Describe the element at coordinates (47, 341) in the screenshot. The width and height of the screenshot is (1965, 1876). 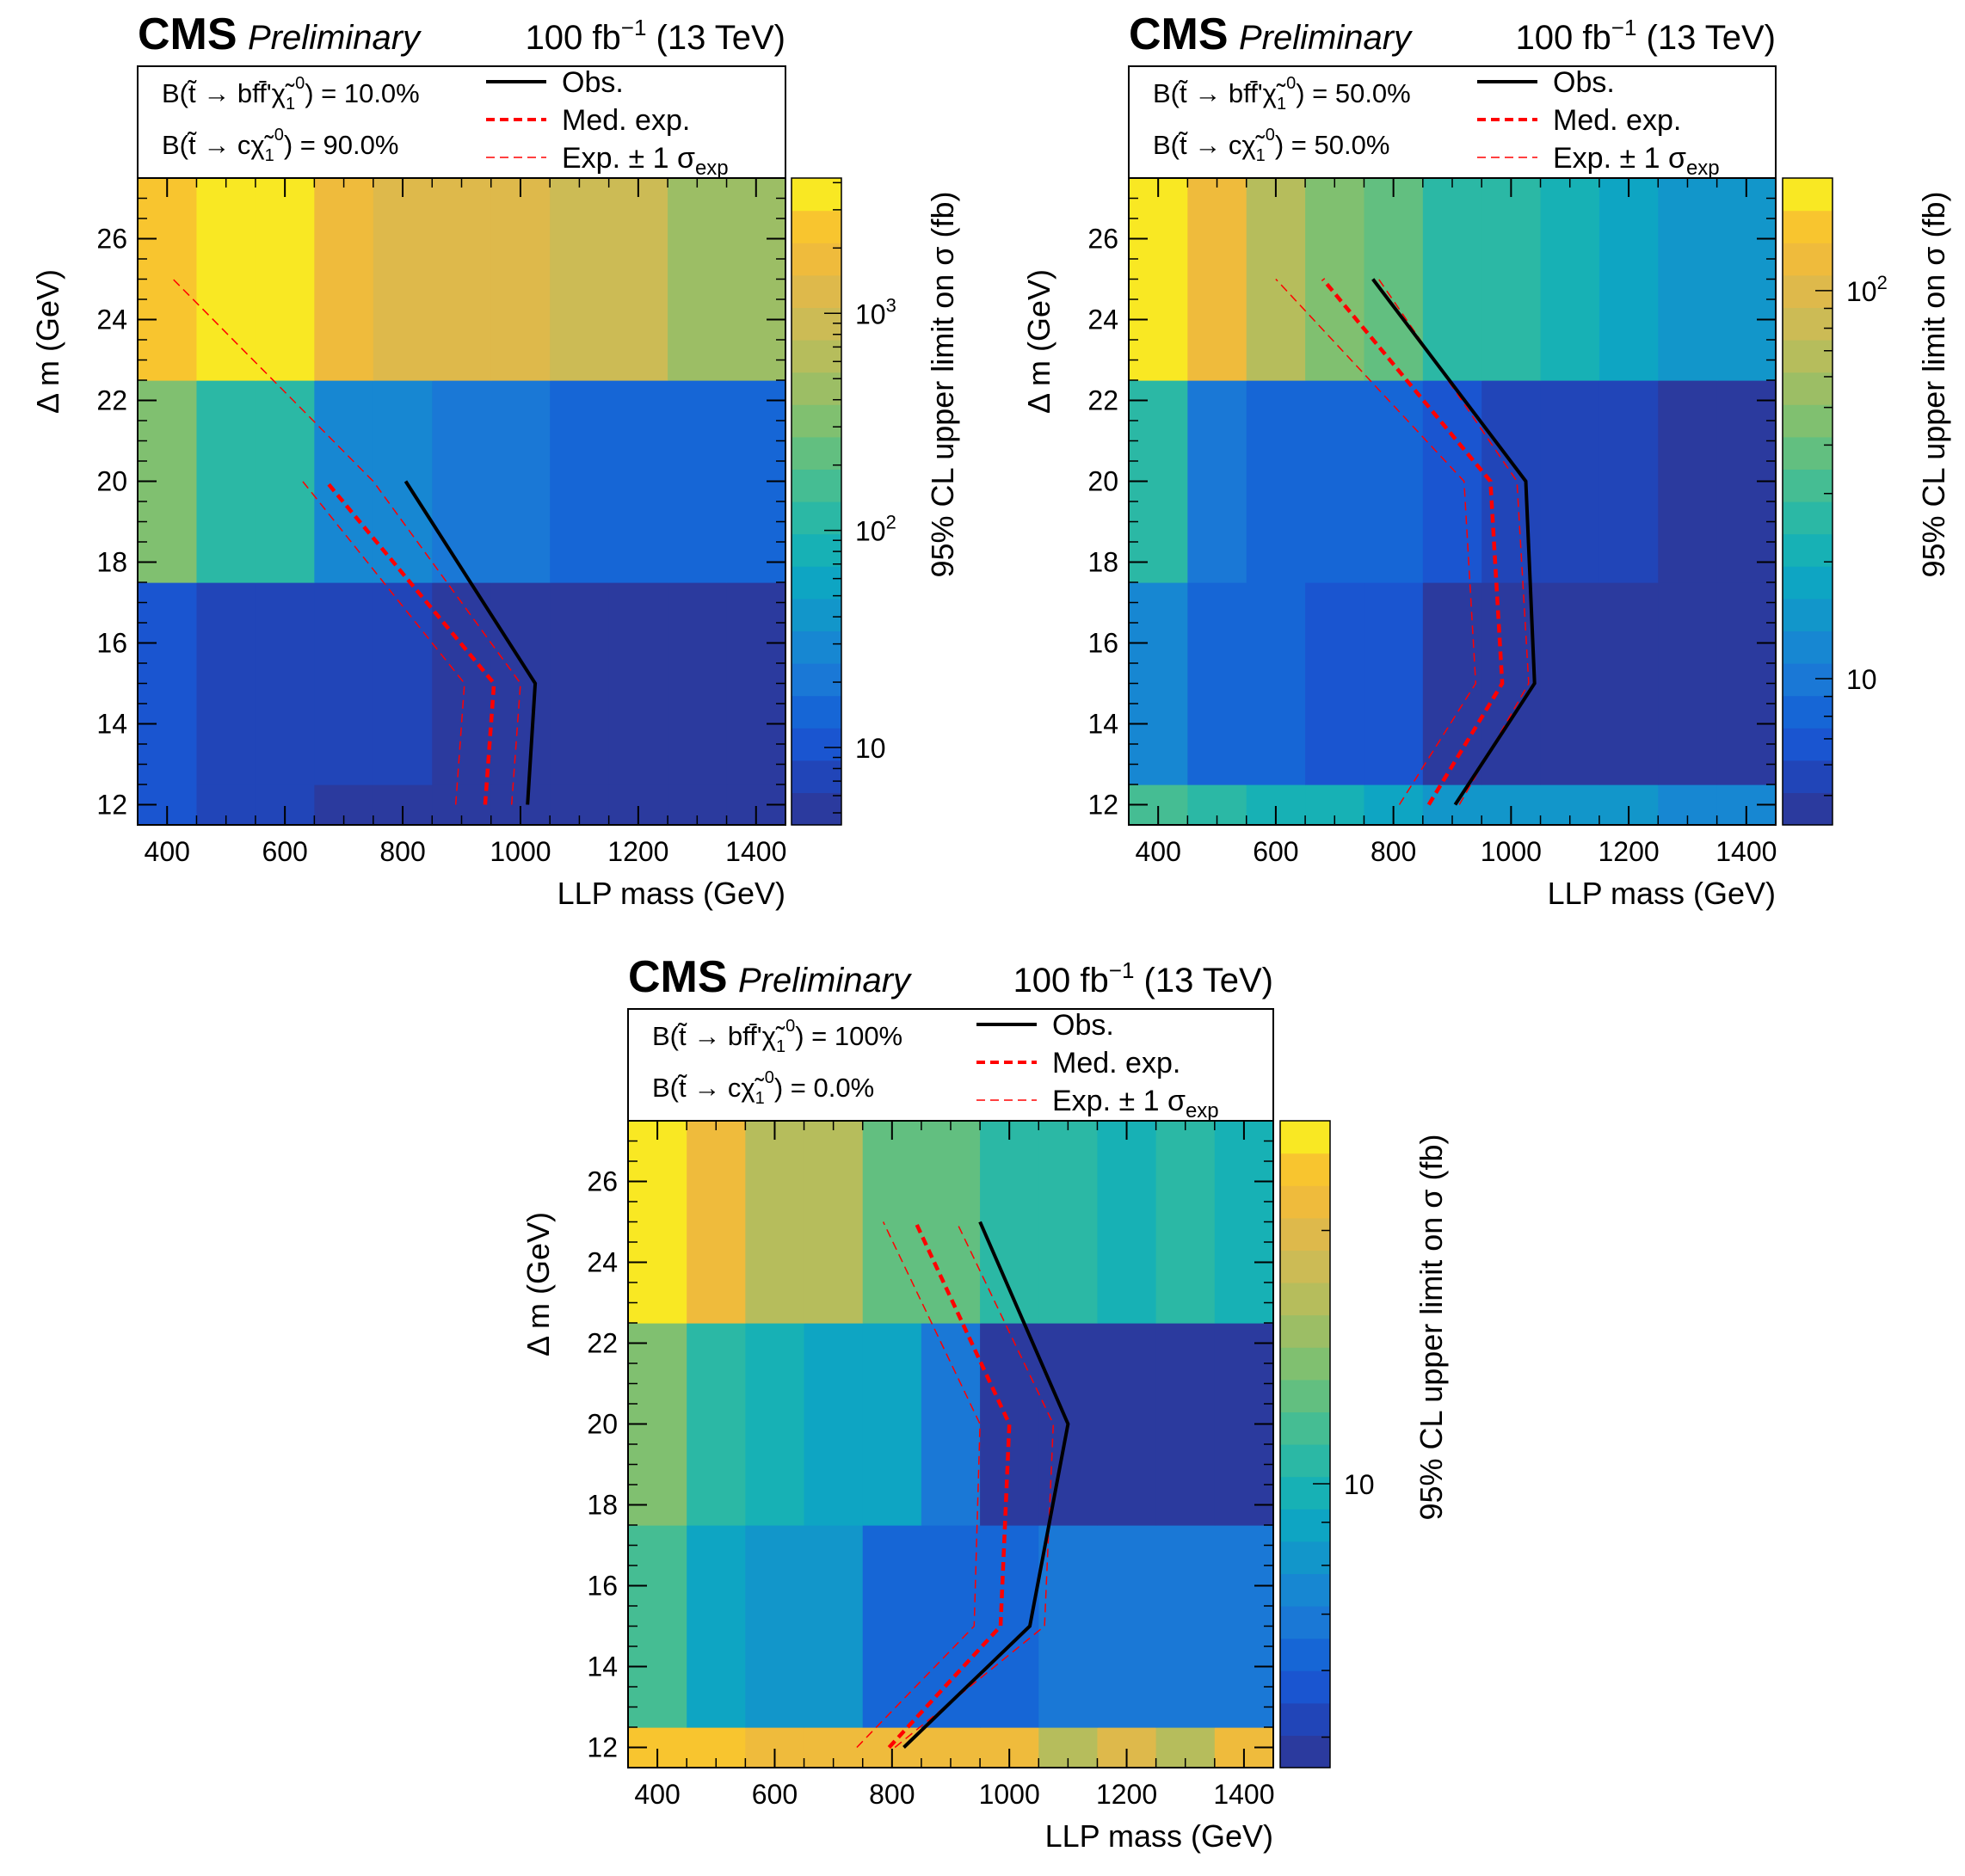
I see `y-axis-title: Δ m (GeV)` at that location.